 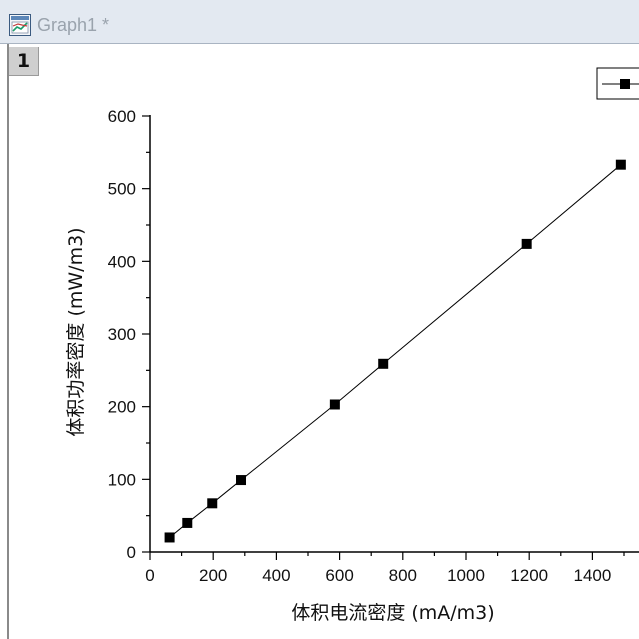 What do you see at coordinates (392, 613) in the screenshot?
I see `x-axis-title: 体积电流密度 (mA/m3)` at bounding box center [392, 613].